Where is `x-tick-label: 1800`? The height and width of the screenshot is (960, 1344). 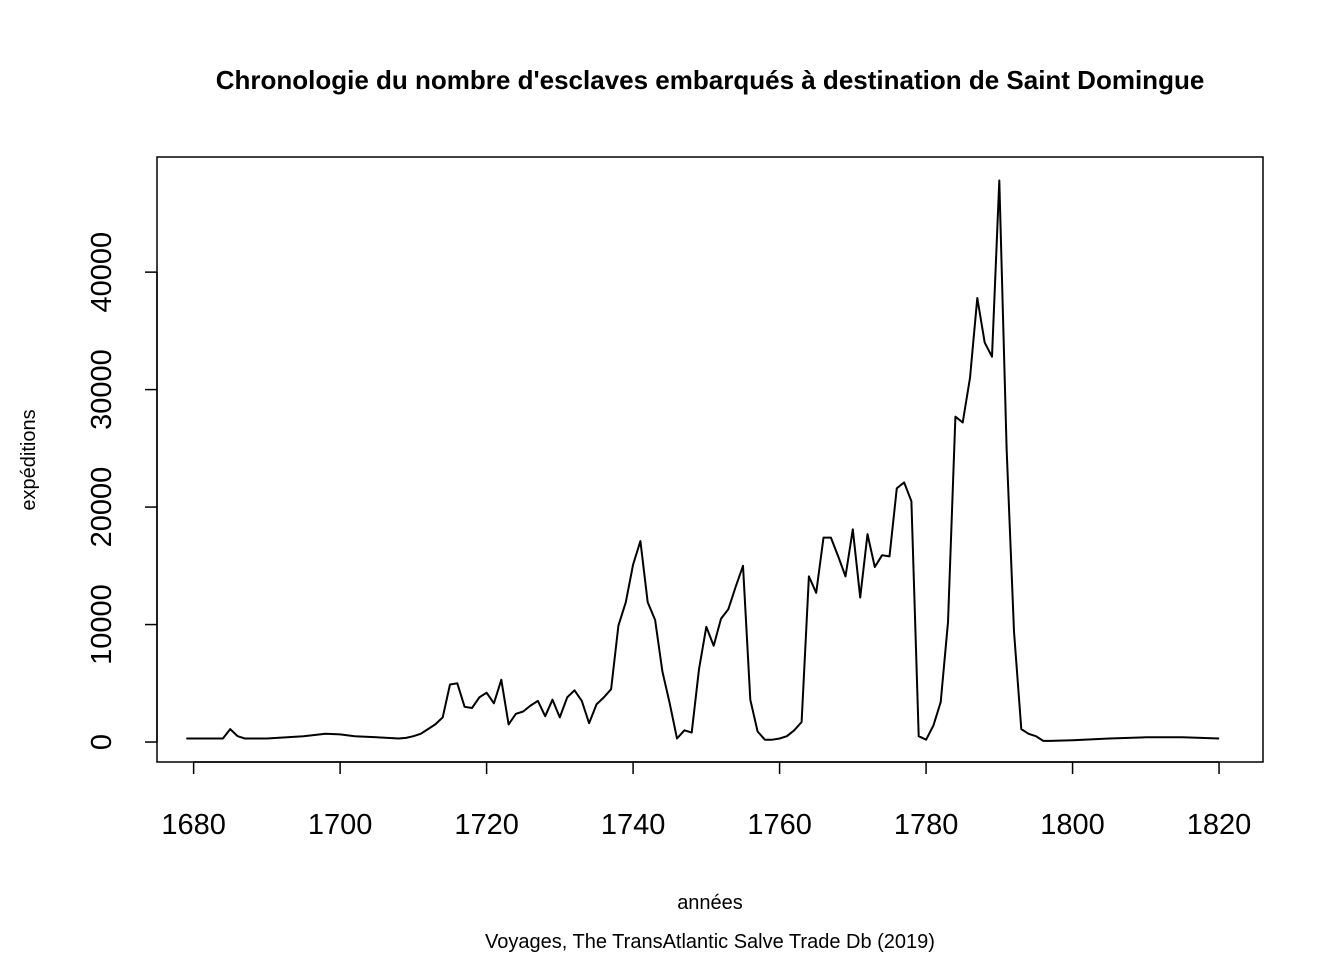 x-tick-label: 1800 is located at coordinates (1072, 825).